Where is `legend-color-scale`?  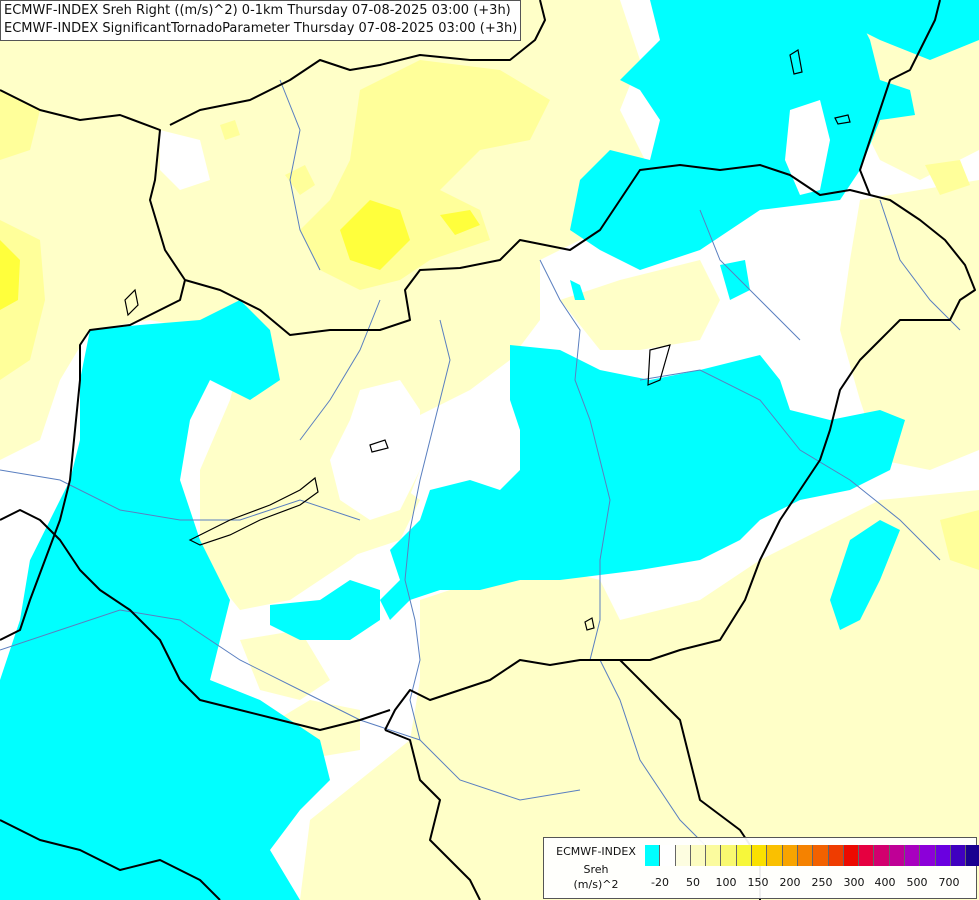 legend-color-scale is located at coordinates (812, 855).